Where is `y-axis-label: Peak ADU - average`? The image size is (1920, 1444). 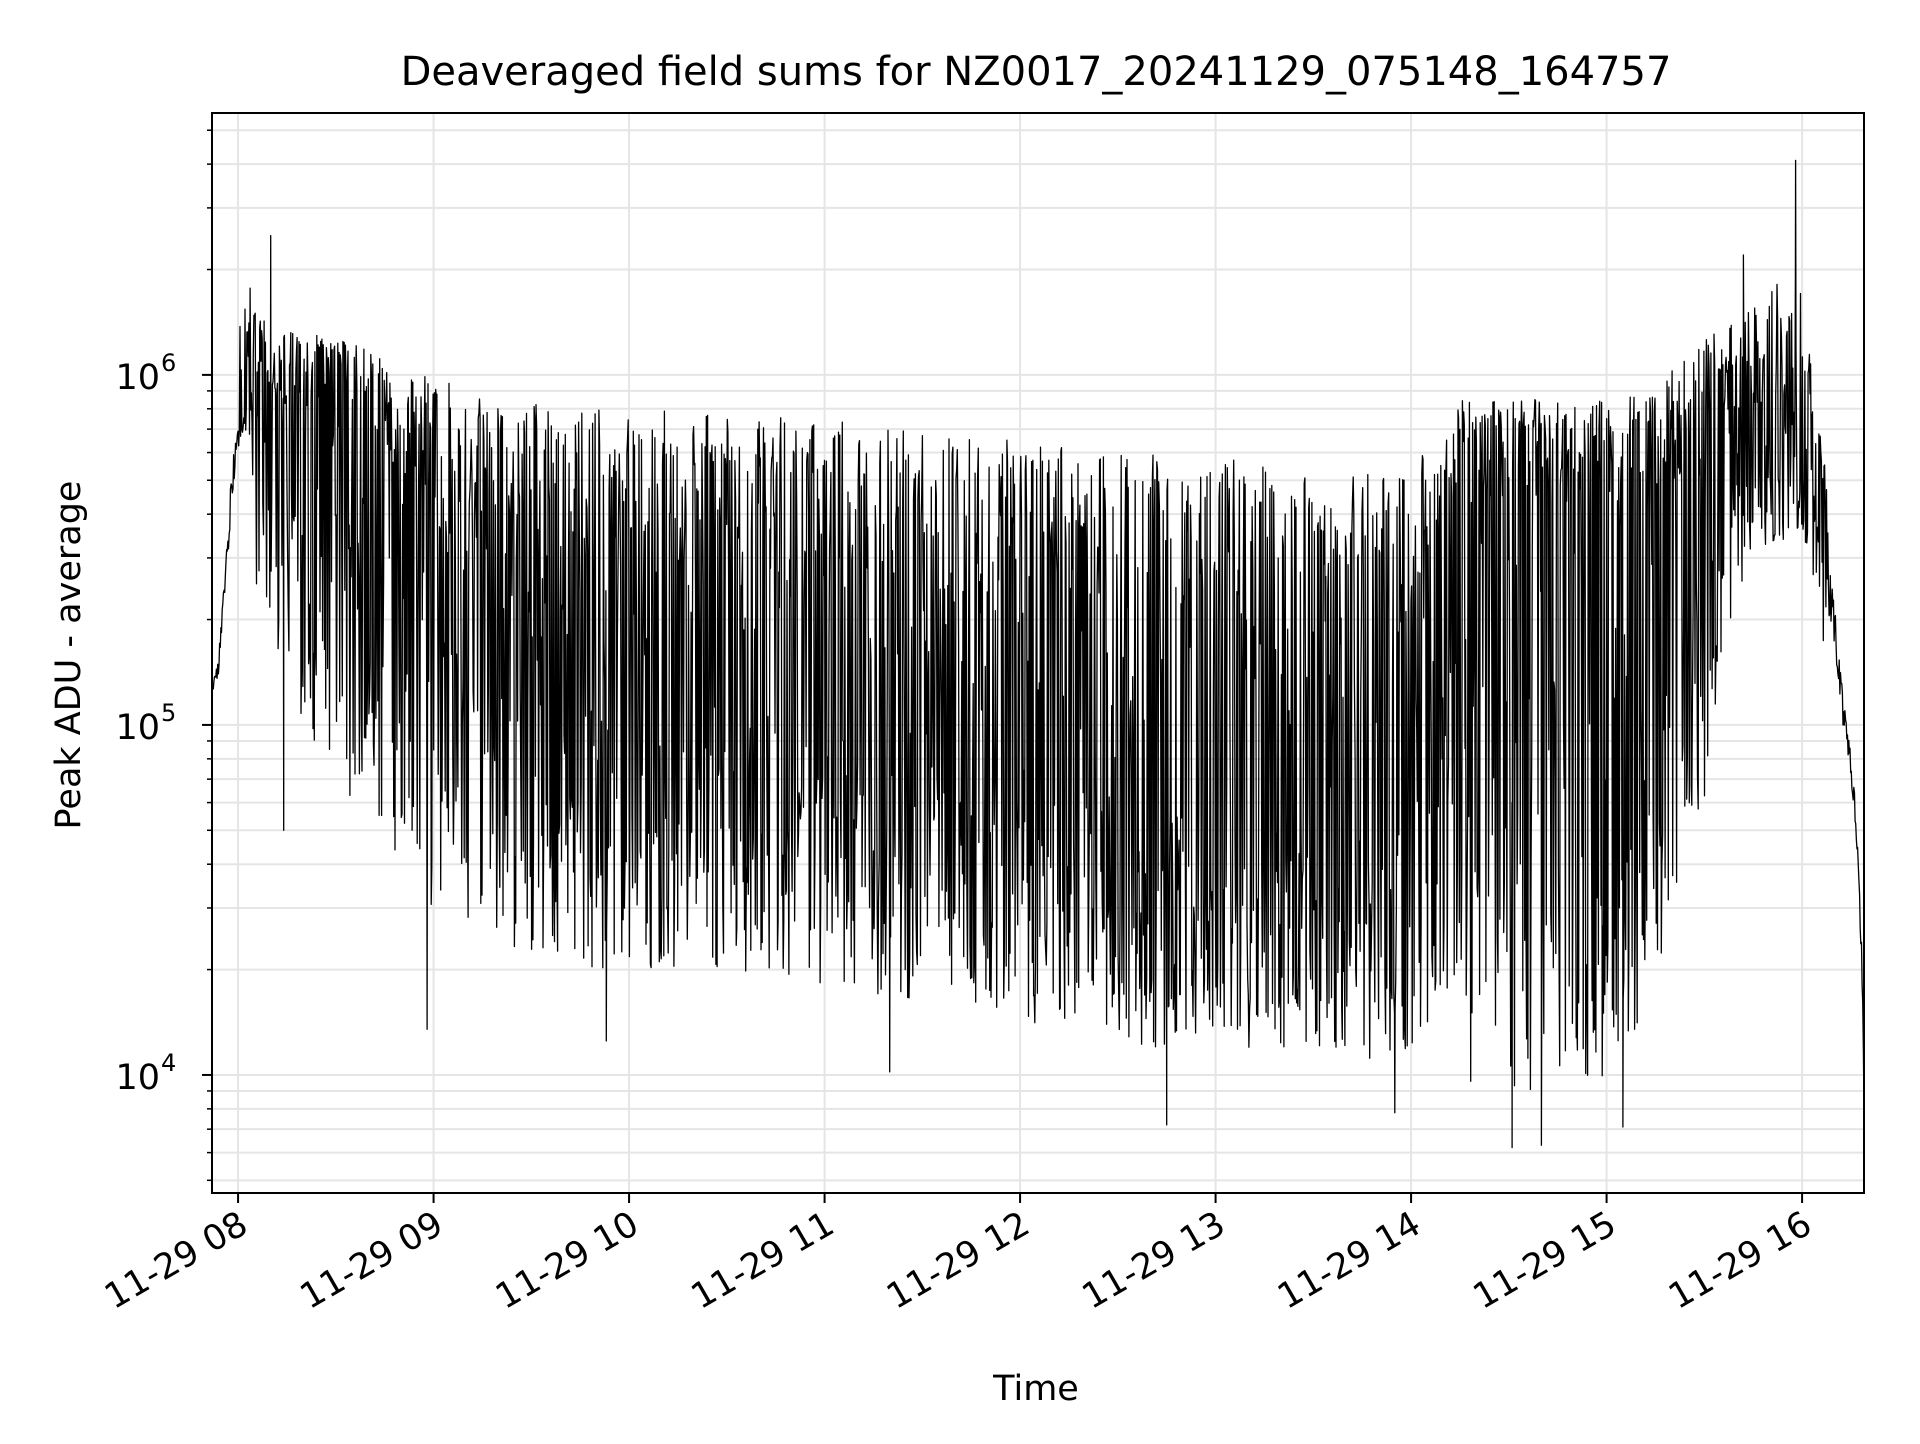
y-axis-label: Peak ADU - average is located at coordinates (69, 655).